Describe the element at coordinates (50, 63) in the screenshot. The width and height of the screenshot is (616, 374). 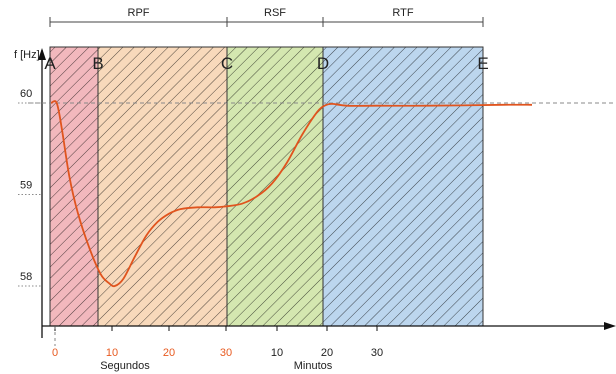
I see `point-label-a: A` at that location.